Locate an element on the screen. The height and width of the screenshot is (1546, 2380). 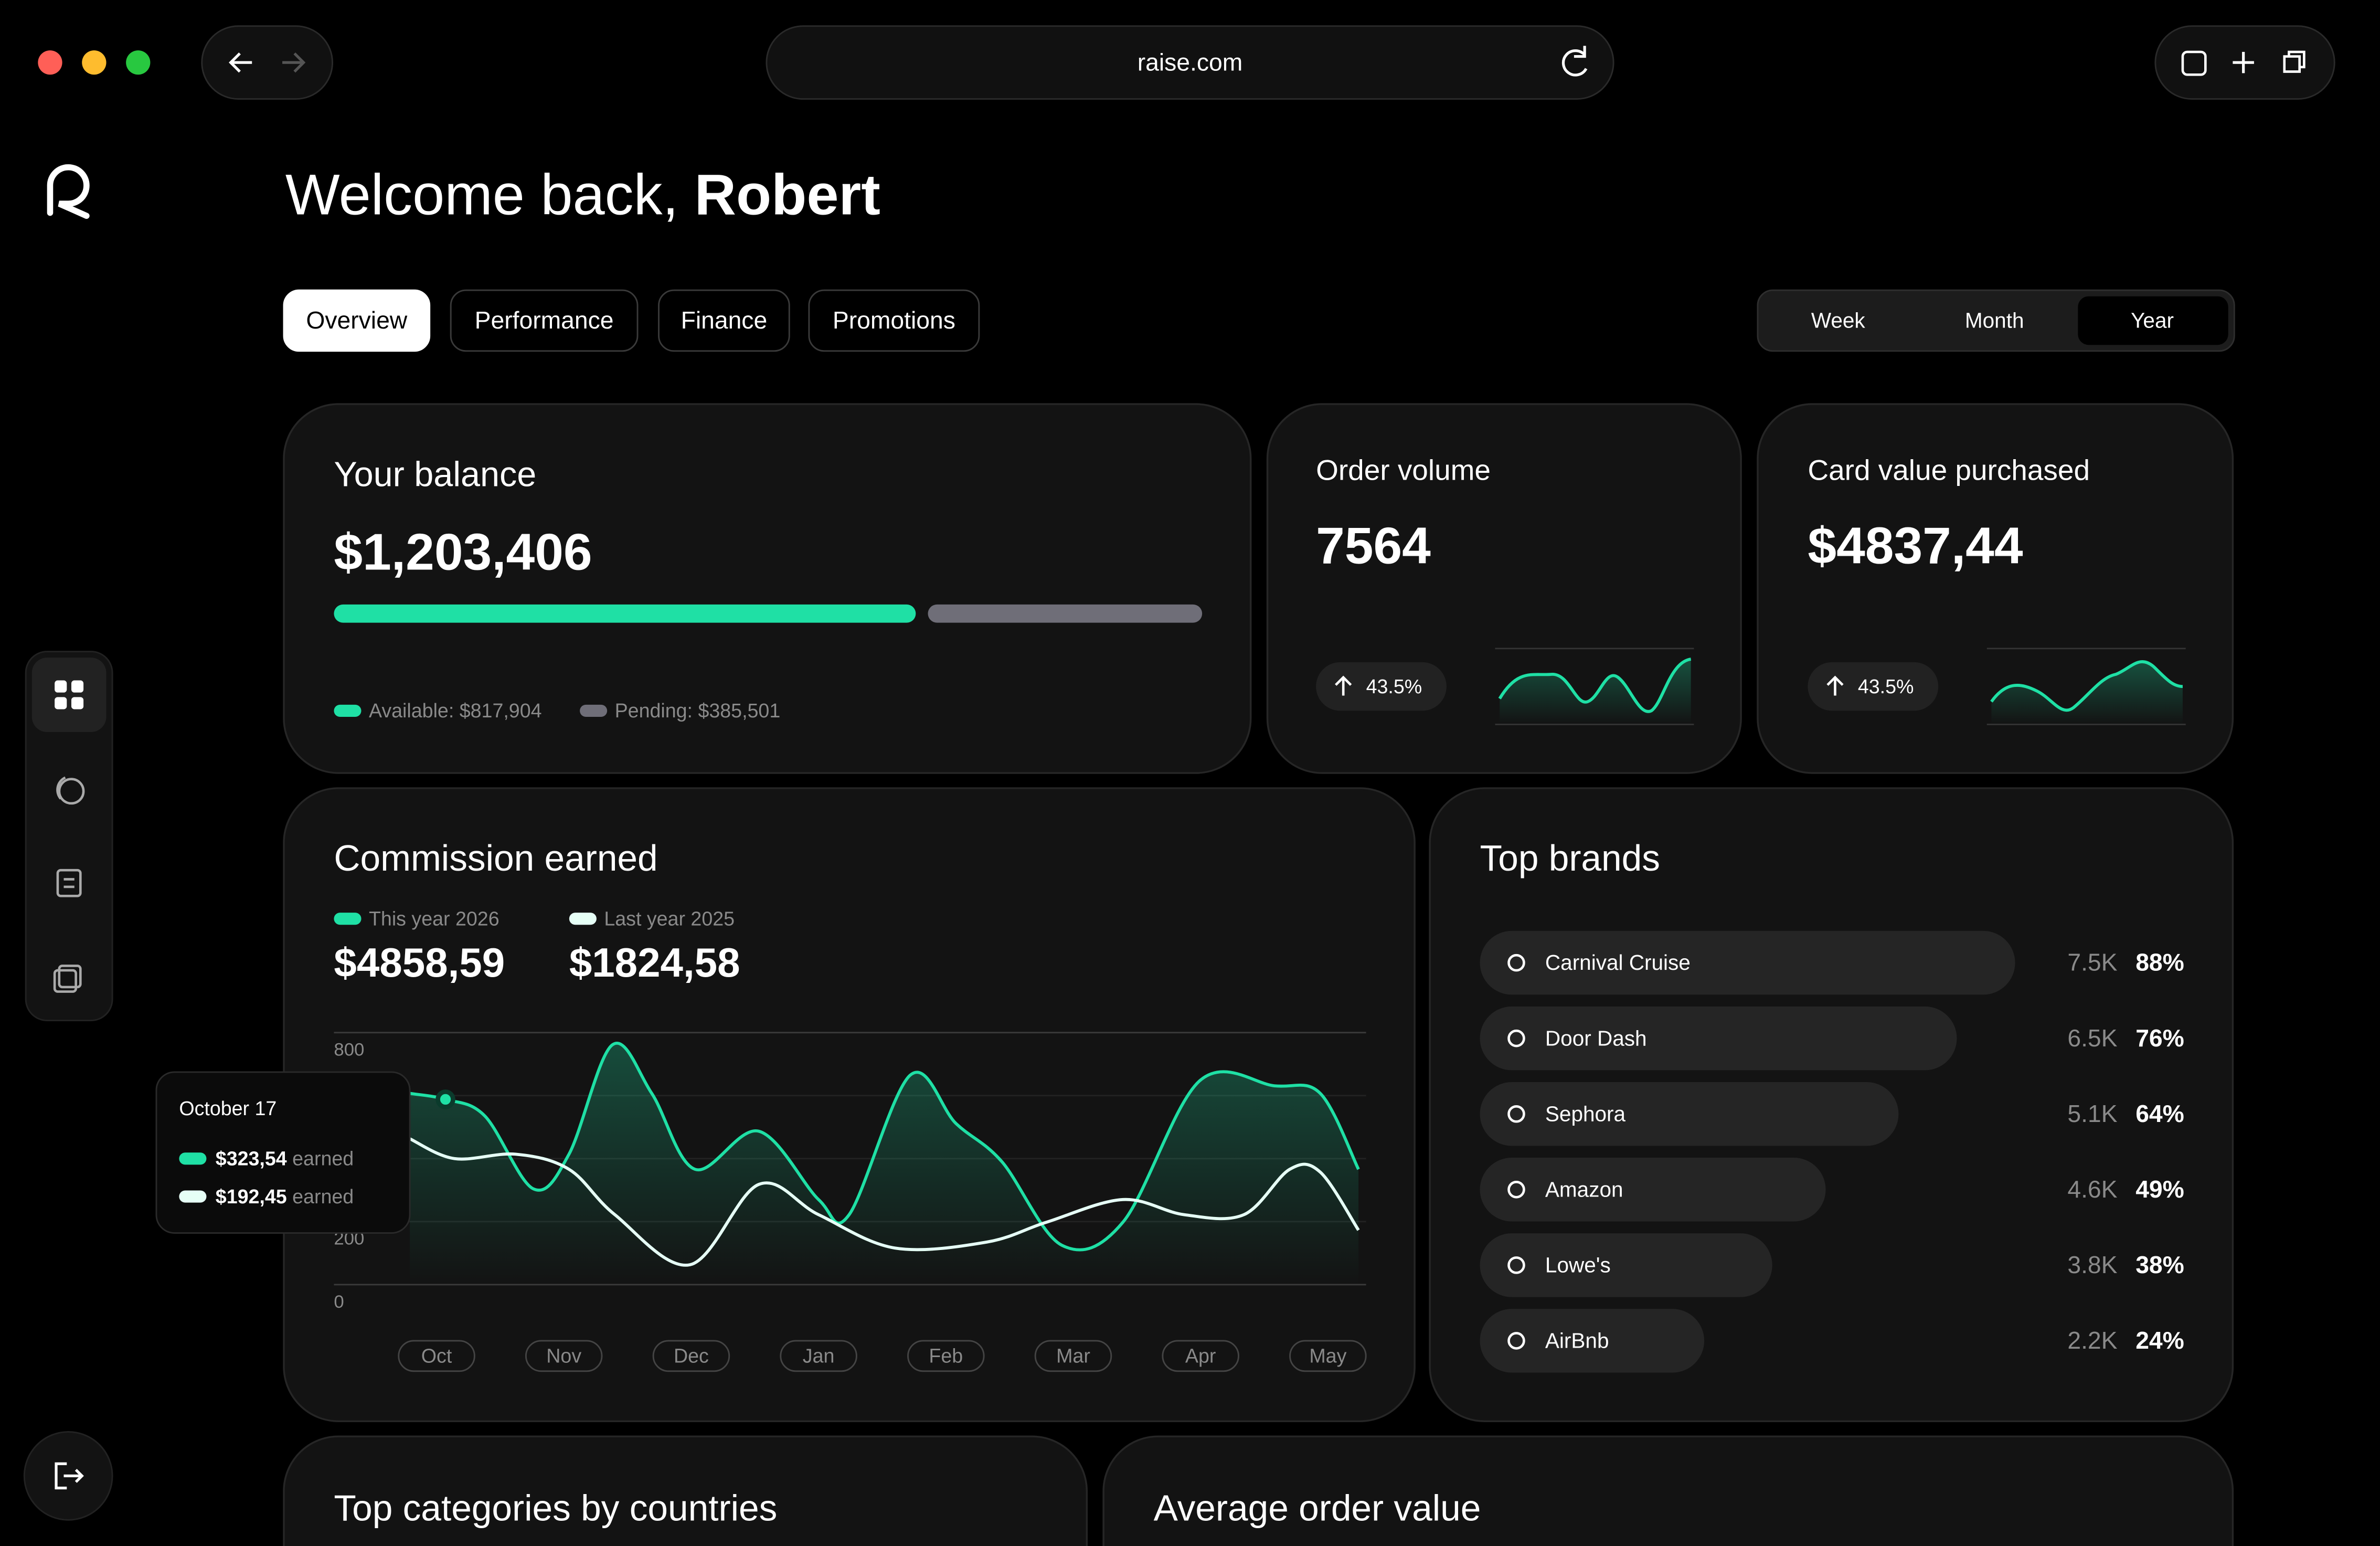
x-tick-label: Feb is located at coordinates (946, 1356).